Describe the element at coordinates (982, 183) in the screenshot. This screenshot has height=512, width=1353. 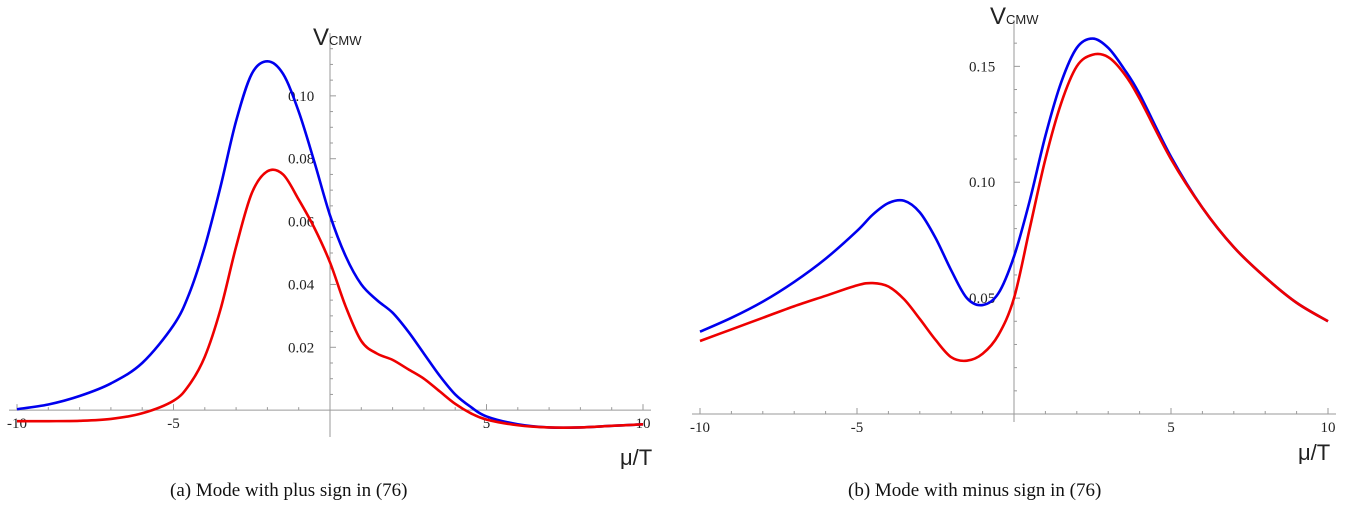
I see `chartb-y-tick-label: 0.10` at that location.